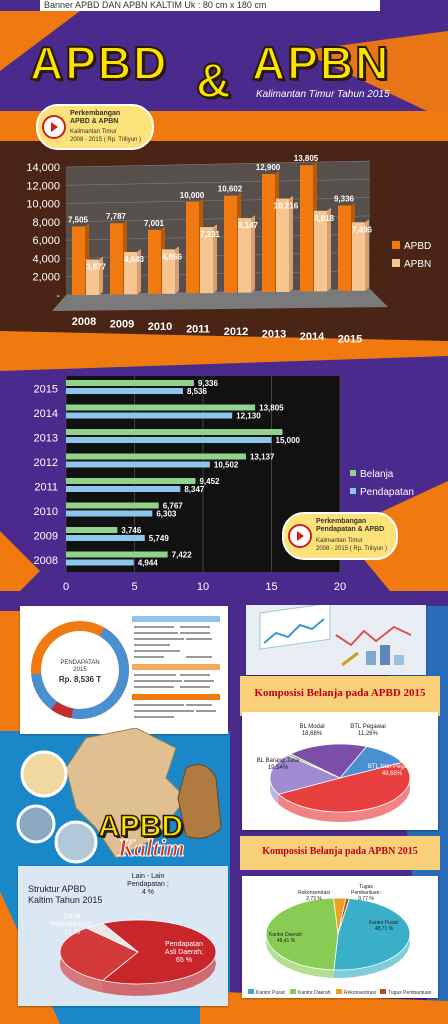 The height and width of the screenshot is (1024, 448). I want to click on chart1-xtick: 2010, so click(160, 327).